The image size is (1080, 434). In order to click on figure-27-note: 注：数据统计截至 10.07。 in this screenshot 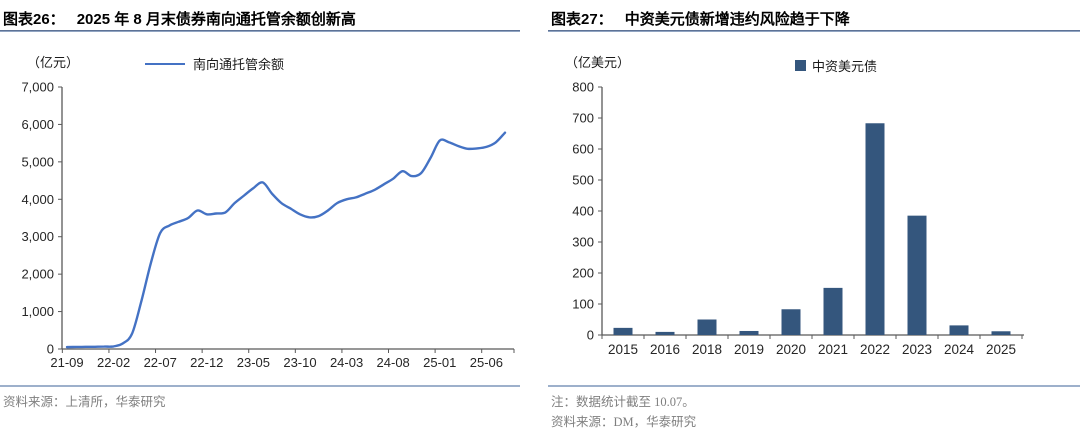, I will do `click(623, 402)`.